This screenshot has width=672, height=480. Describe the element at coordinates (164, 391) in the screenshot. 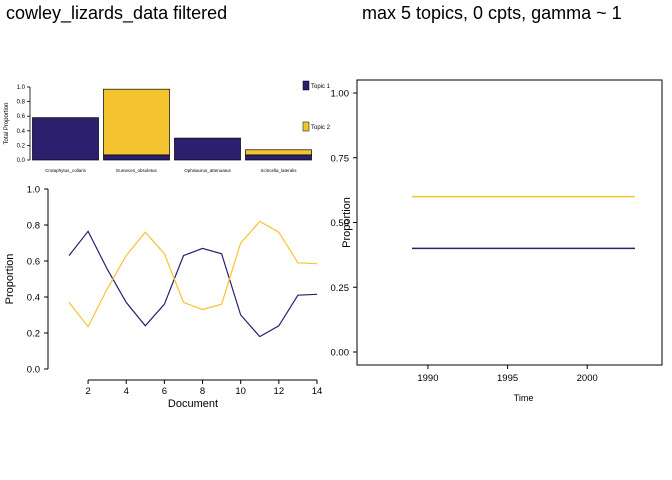

I see `doc-x-tick-label: 6` at that location.